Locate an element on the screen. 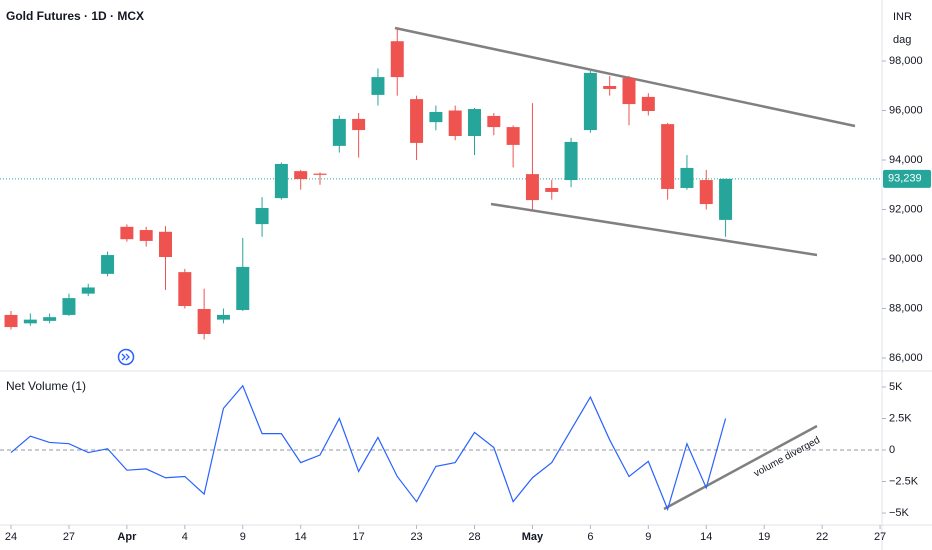  x-tick-label: 17 is located at coordinates (359, 537).